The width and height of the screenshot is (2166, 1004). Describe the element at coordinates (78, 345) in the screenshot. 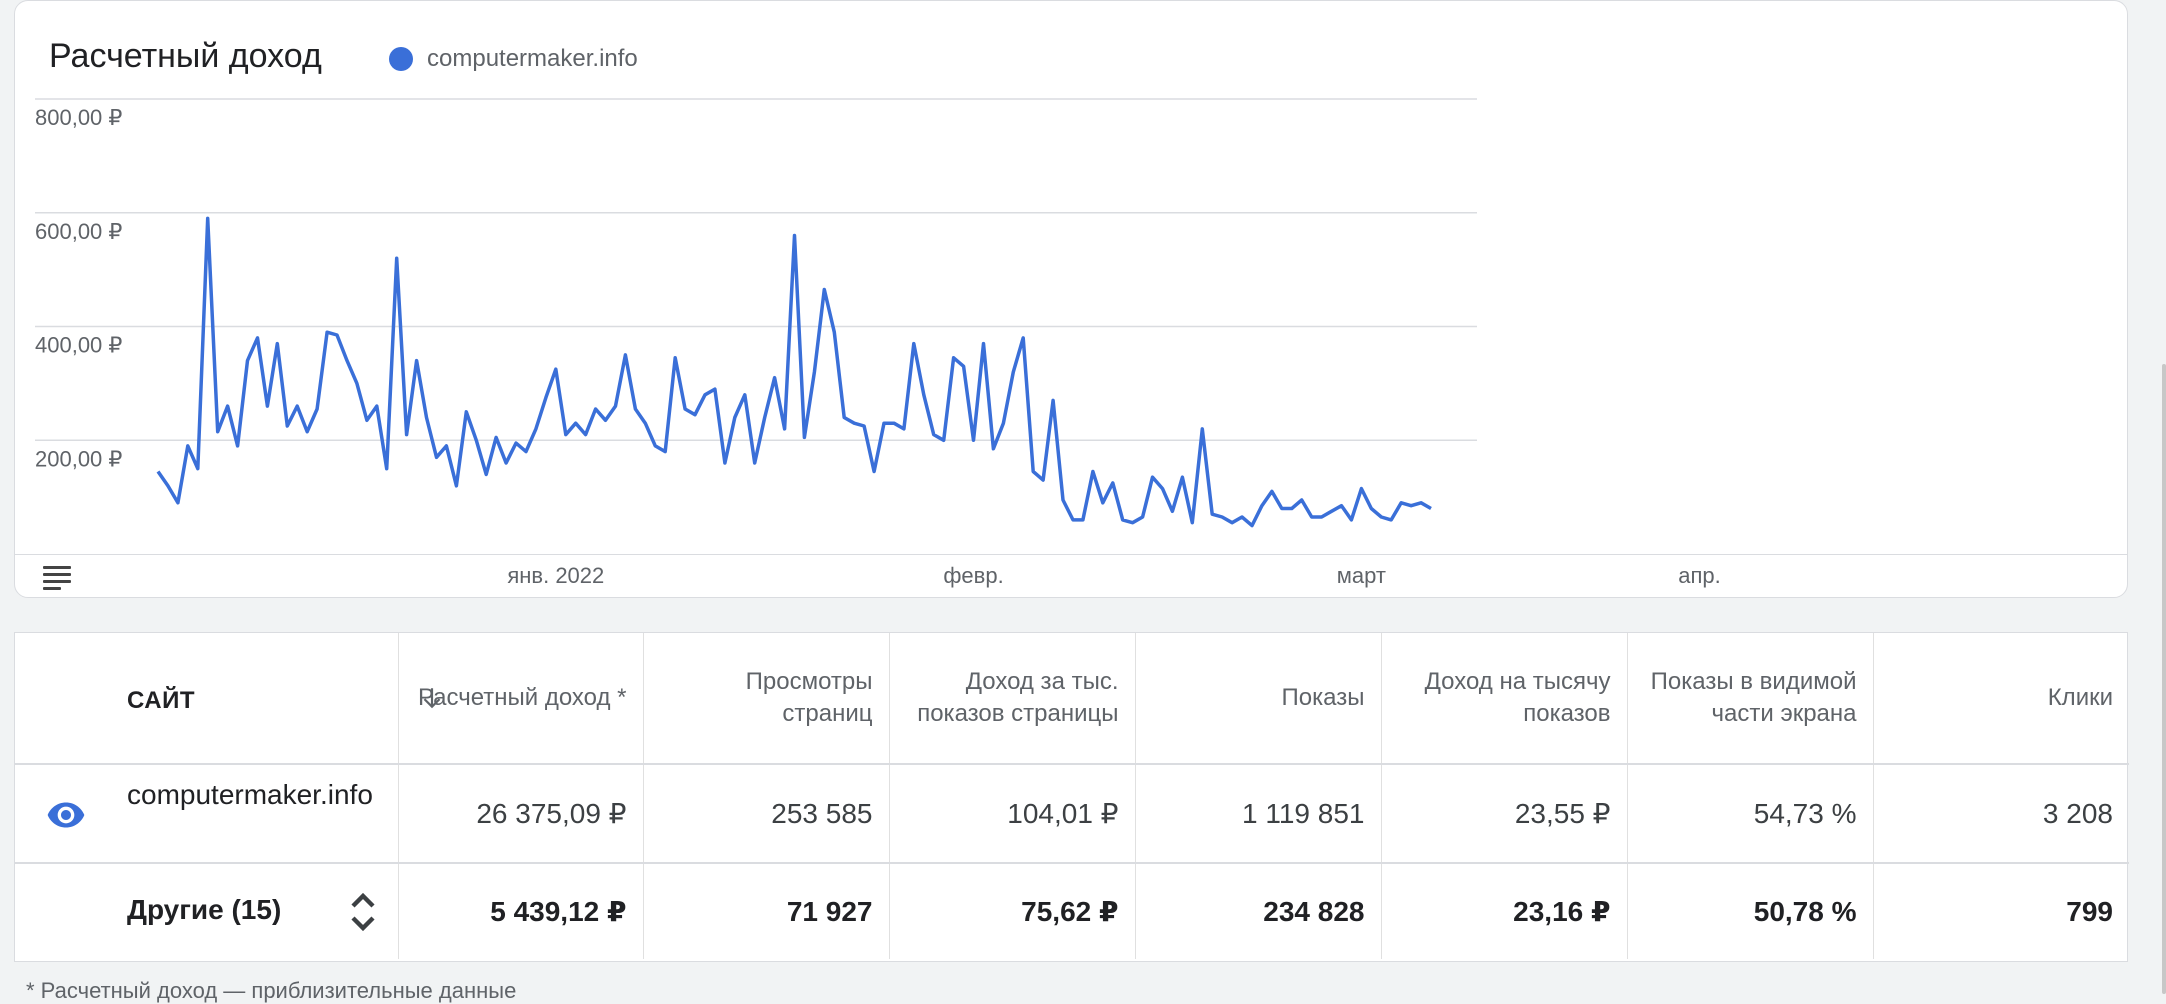

I see `y-tick-label: 400,00 ₽` at that location.